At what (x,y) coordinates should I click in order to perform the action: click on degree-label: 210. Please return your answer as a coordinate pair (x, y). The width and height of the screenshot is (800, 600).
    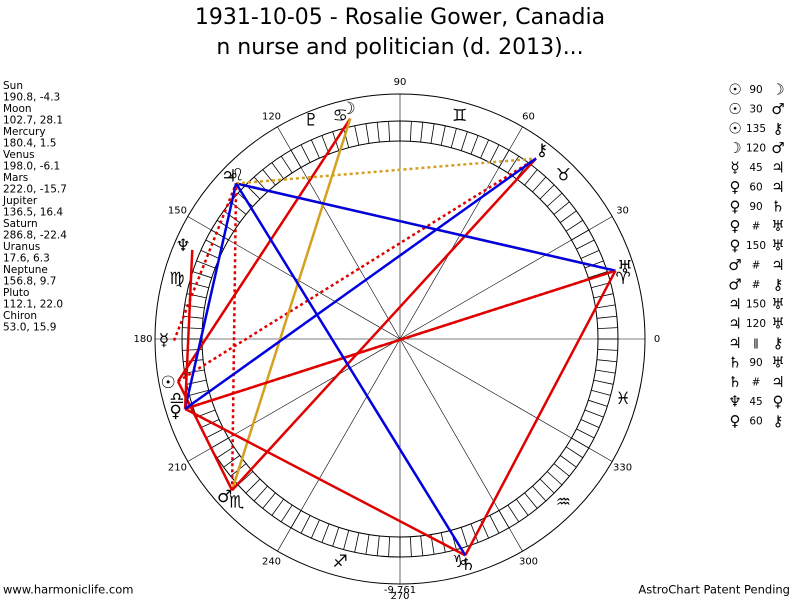
    Looking at the image, I should click on (177, 468).